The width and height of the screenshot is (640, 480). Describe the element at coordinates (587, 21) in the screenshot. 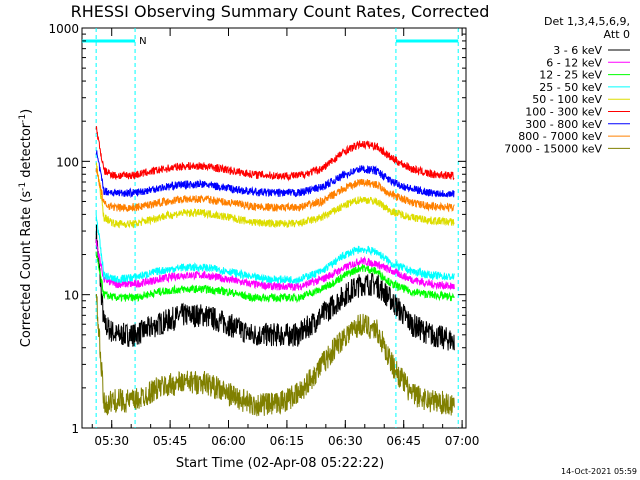

I see `legend-header-line1: Det 1,3,4,5,6,9,` at that location.